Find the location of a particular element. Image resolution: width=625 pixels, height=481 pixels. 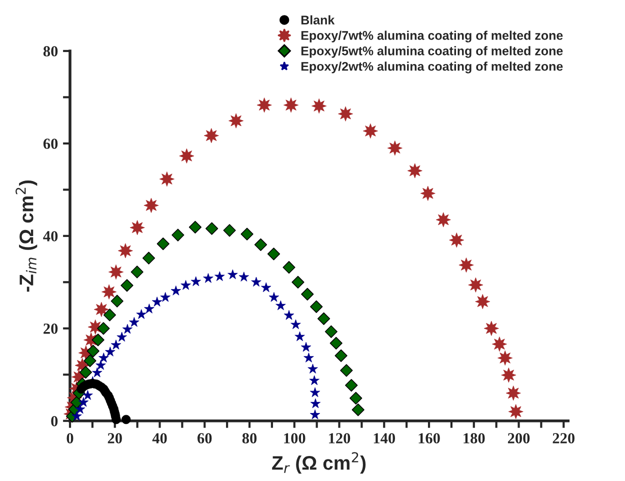

legend-label: Epoxy/2wt% alumina coating of melted zone is located at coordinates (432, 68).